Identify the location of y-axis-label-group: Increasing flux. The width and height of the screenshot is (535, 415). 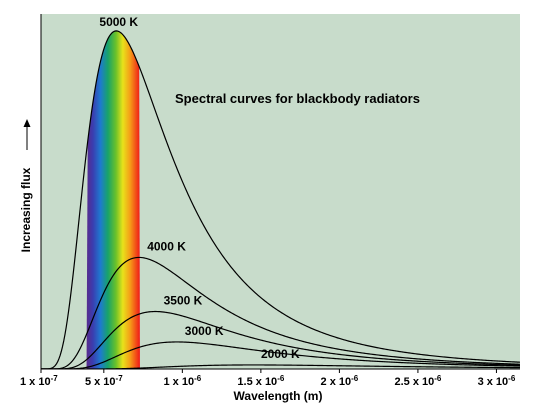
(26, 209).